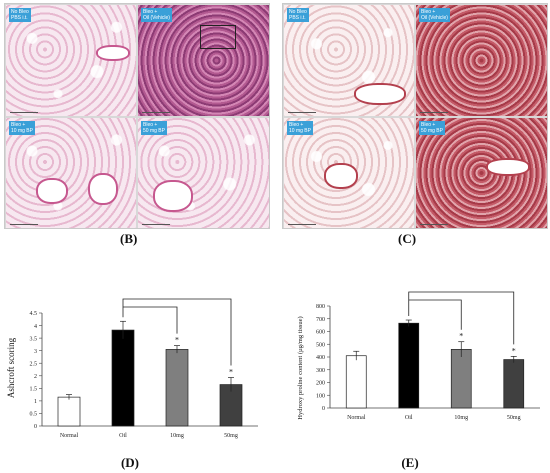  I want to click on chart-e-ylabel: Hydroxy proline content (µg/mg tissue), so click(300, 367).